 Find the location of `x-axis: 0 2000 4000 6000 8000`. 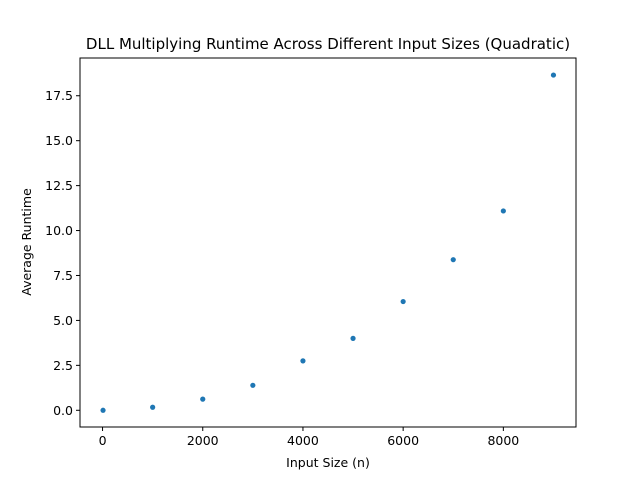

x-axis: 0 2000 4000 6000 8000 is located at coordinates (309, 437).